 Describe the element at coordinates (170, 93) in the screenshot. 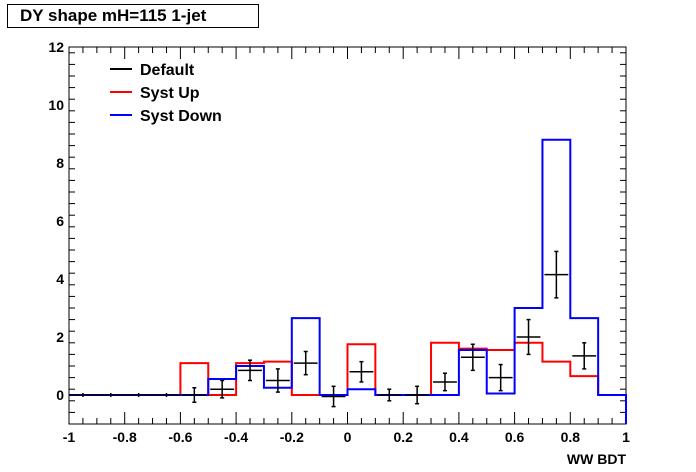

I see `legend-syst-up-label: Syst Up` at that location.